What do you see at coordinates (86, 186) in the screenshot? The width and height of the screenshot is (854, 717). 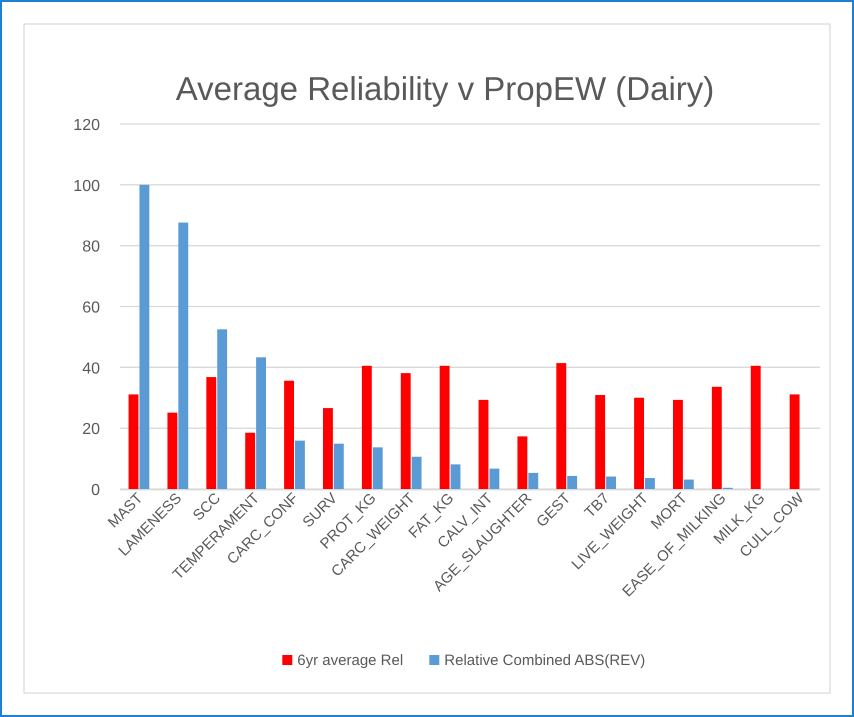 I see `y-tick-label: 100` at bounding box center [86, 186].